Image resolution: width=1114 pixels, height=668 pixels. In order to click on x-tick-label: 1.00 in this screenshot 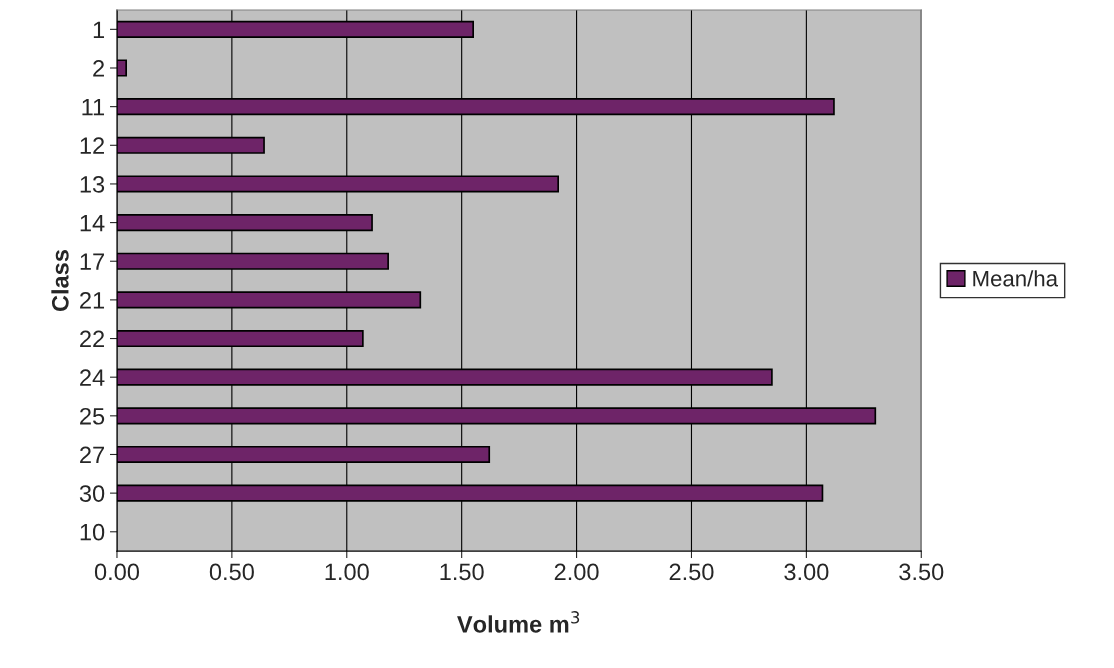, I will do `click(347, 572)`.